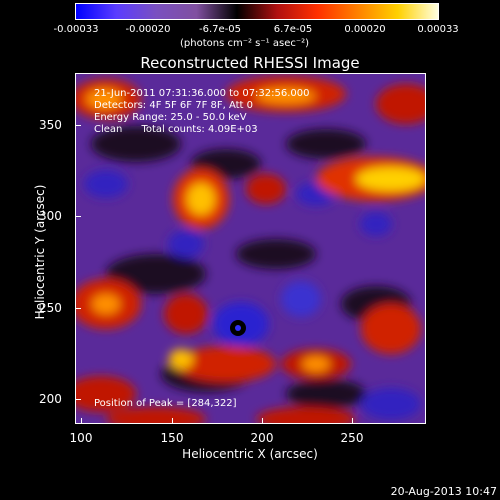 This screenshot has width=500, height=500. I want to click on time-range-label: 21-Jun-2011 07:31:36.000 to 07:32:56.000, so click(202, 93).